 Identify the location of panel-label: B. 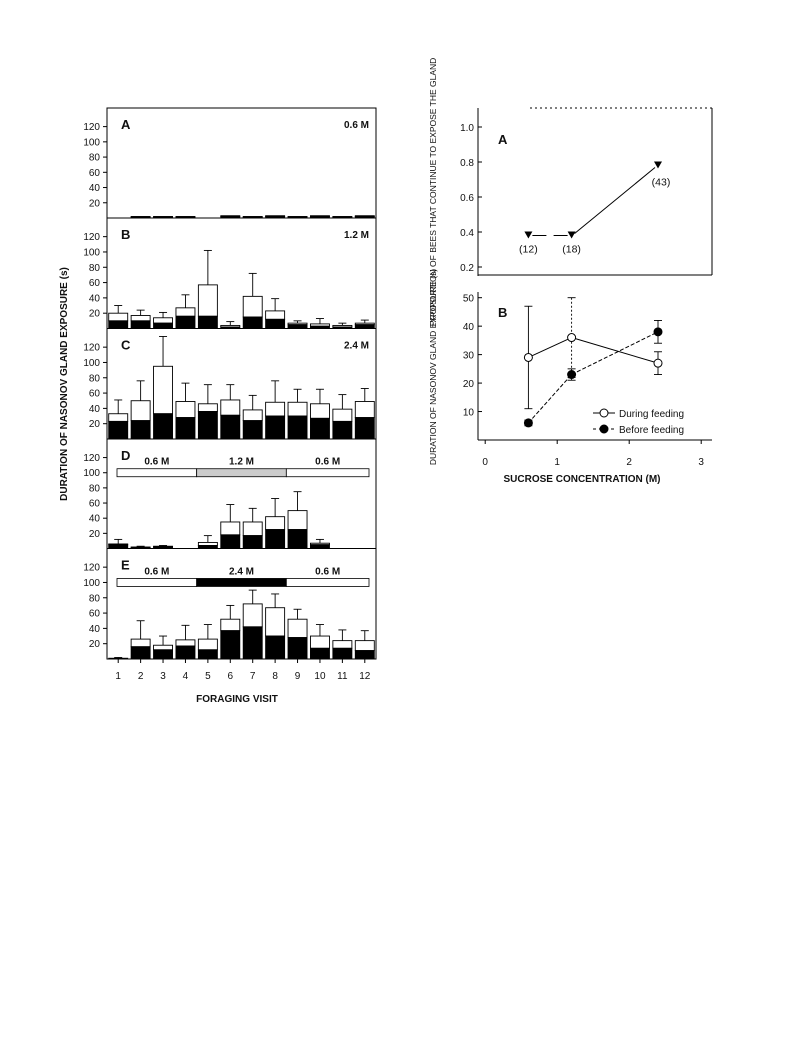
(125, 234).